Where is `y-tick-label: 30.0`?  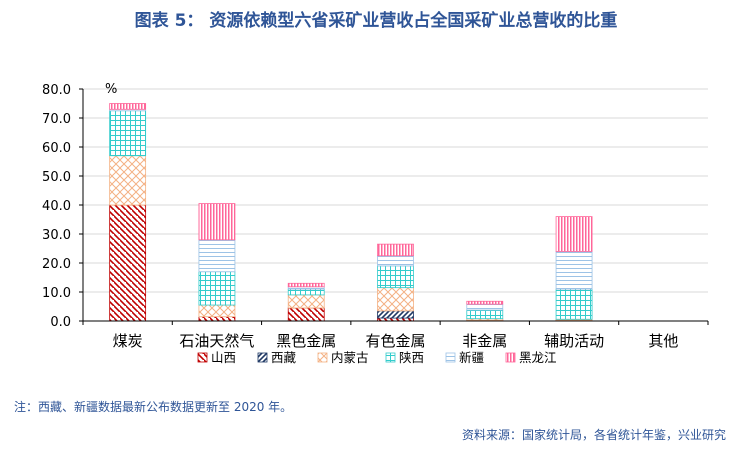
y-tick-label: 30.0 is located at coordinates (56, 235).